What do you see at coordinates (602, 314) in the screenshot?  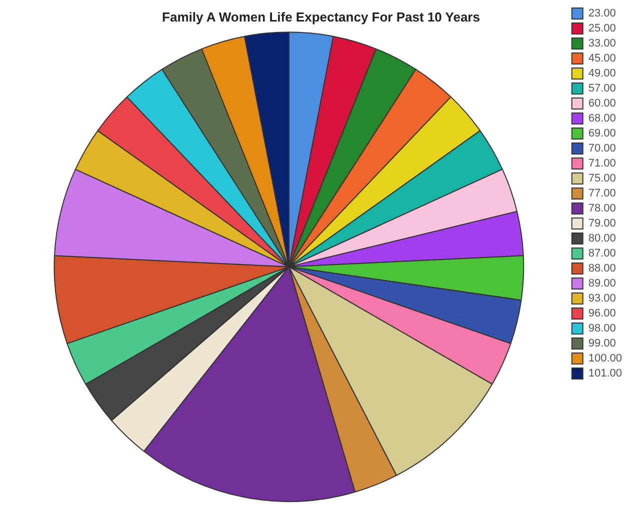 I see `legend-label: 96.00` at bounding box center [602, 314].